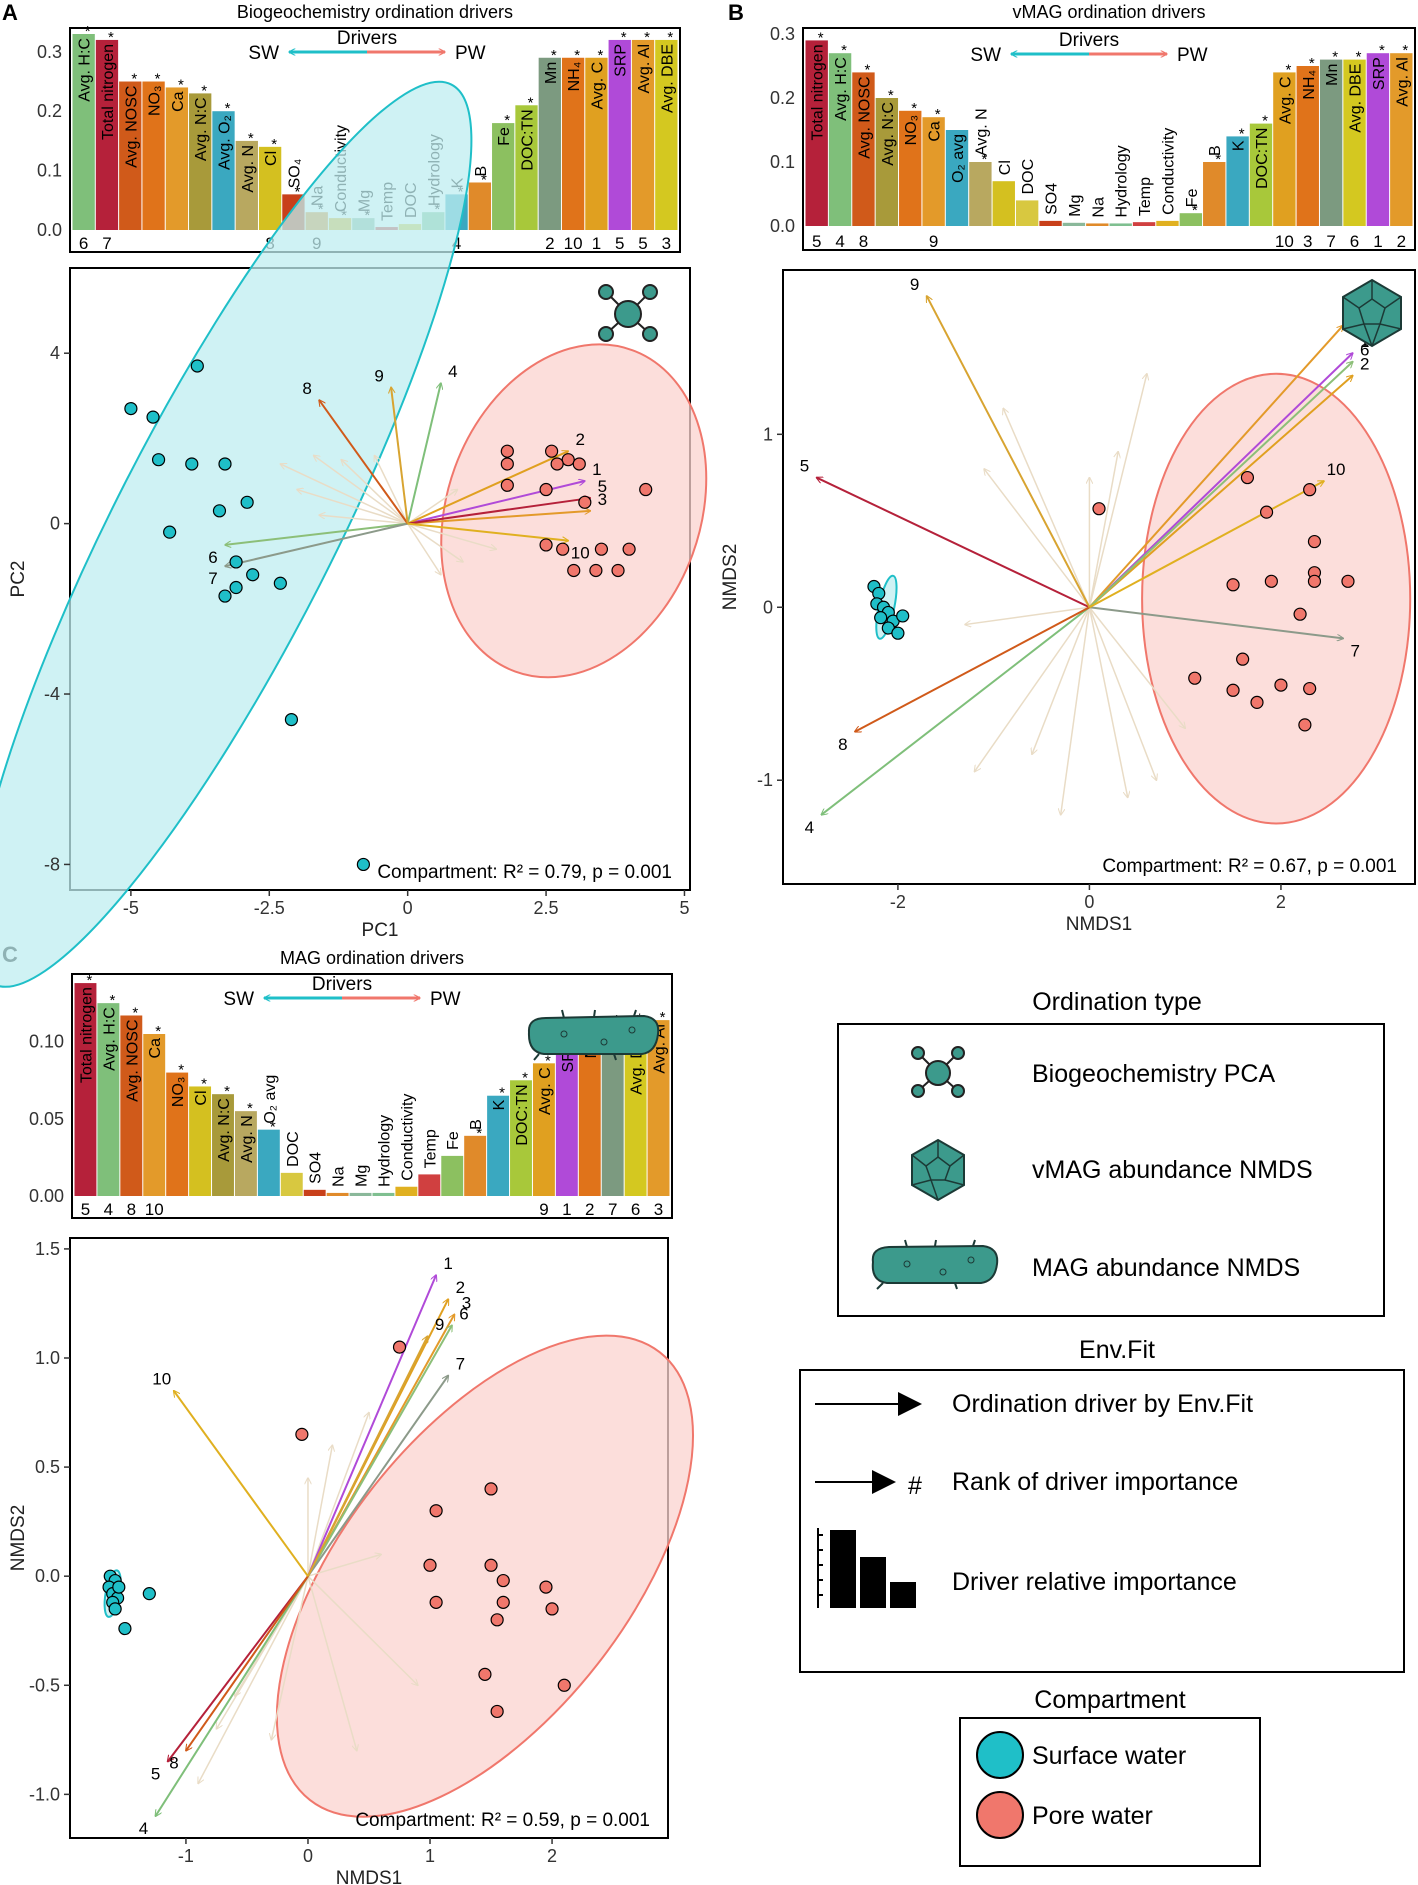 This screenshot has height=1885, width=1418. What do you see at coordinates (238, 999) in the screenshot?
I see `sw-label: SW` at bounding box center [238, 999].